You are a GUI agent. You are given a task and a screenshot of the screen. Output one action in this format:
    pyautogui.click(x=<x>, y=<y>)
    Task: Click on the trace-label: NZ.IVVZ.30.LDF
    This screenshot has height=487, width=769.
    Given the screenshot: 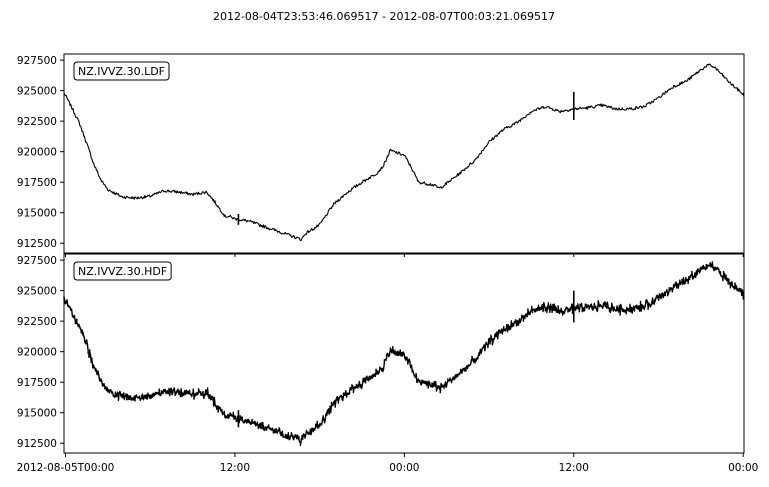 What is the action you would take?
    pyautogui.click(x=121, y=71)
    